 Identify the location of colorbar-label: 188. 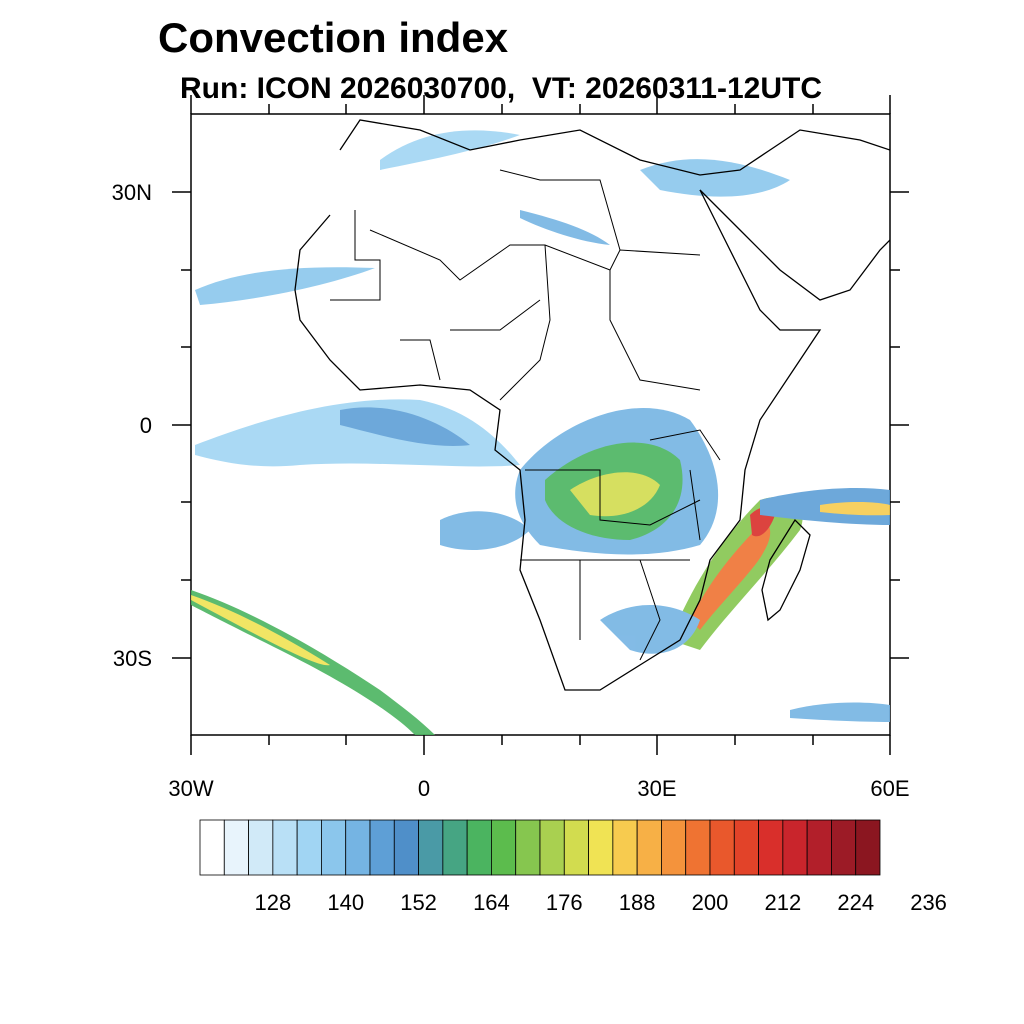
(637, 902).